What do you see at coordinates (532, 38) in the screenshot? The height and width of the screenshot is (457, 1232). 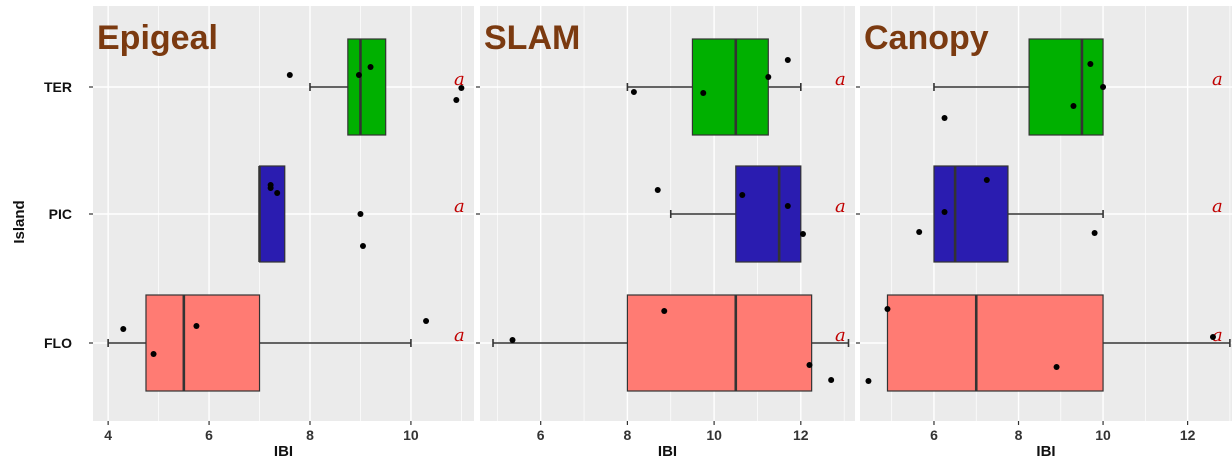 I see `panel-title: SLAM` at bounding box center [532, 38].